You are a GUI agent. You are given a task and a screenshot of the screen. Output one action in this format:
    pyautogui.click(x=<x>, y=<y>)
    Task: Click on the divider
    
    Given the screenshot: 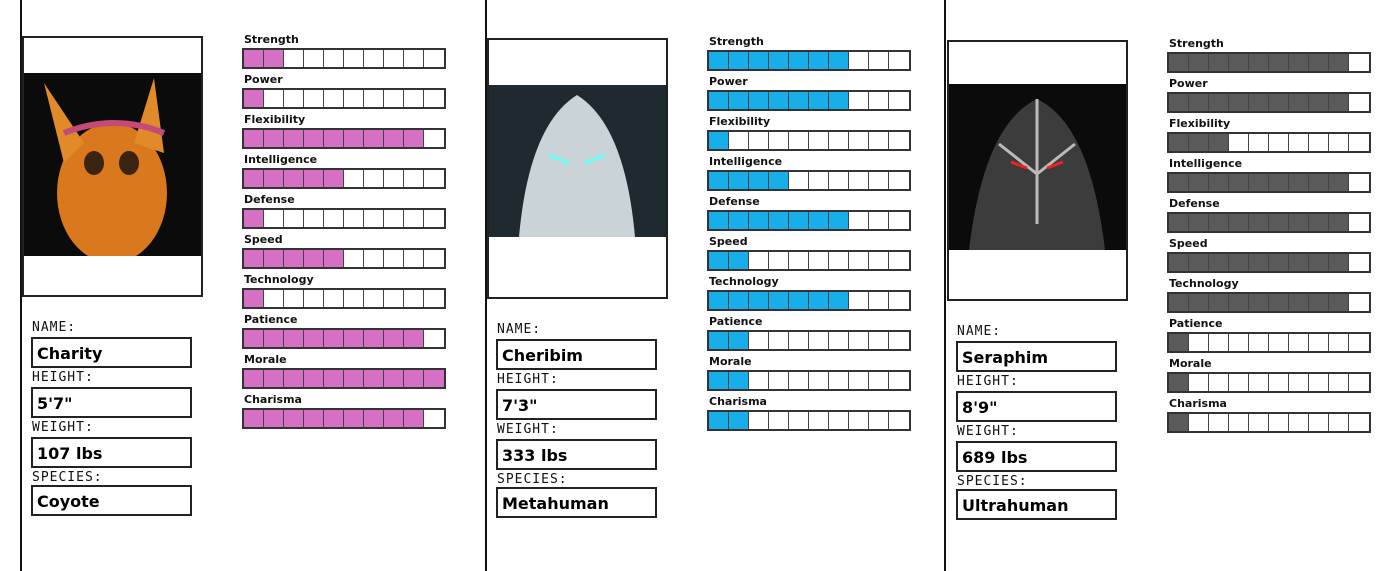 What is the action you would take?
    pyautogui.click(x=21, y=285)
    